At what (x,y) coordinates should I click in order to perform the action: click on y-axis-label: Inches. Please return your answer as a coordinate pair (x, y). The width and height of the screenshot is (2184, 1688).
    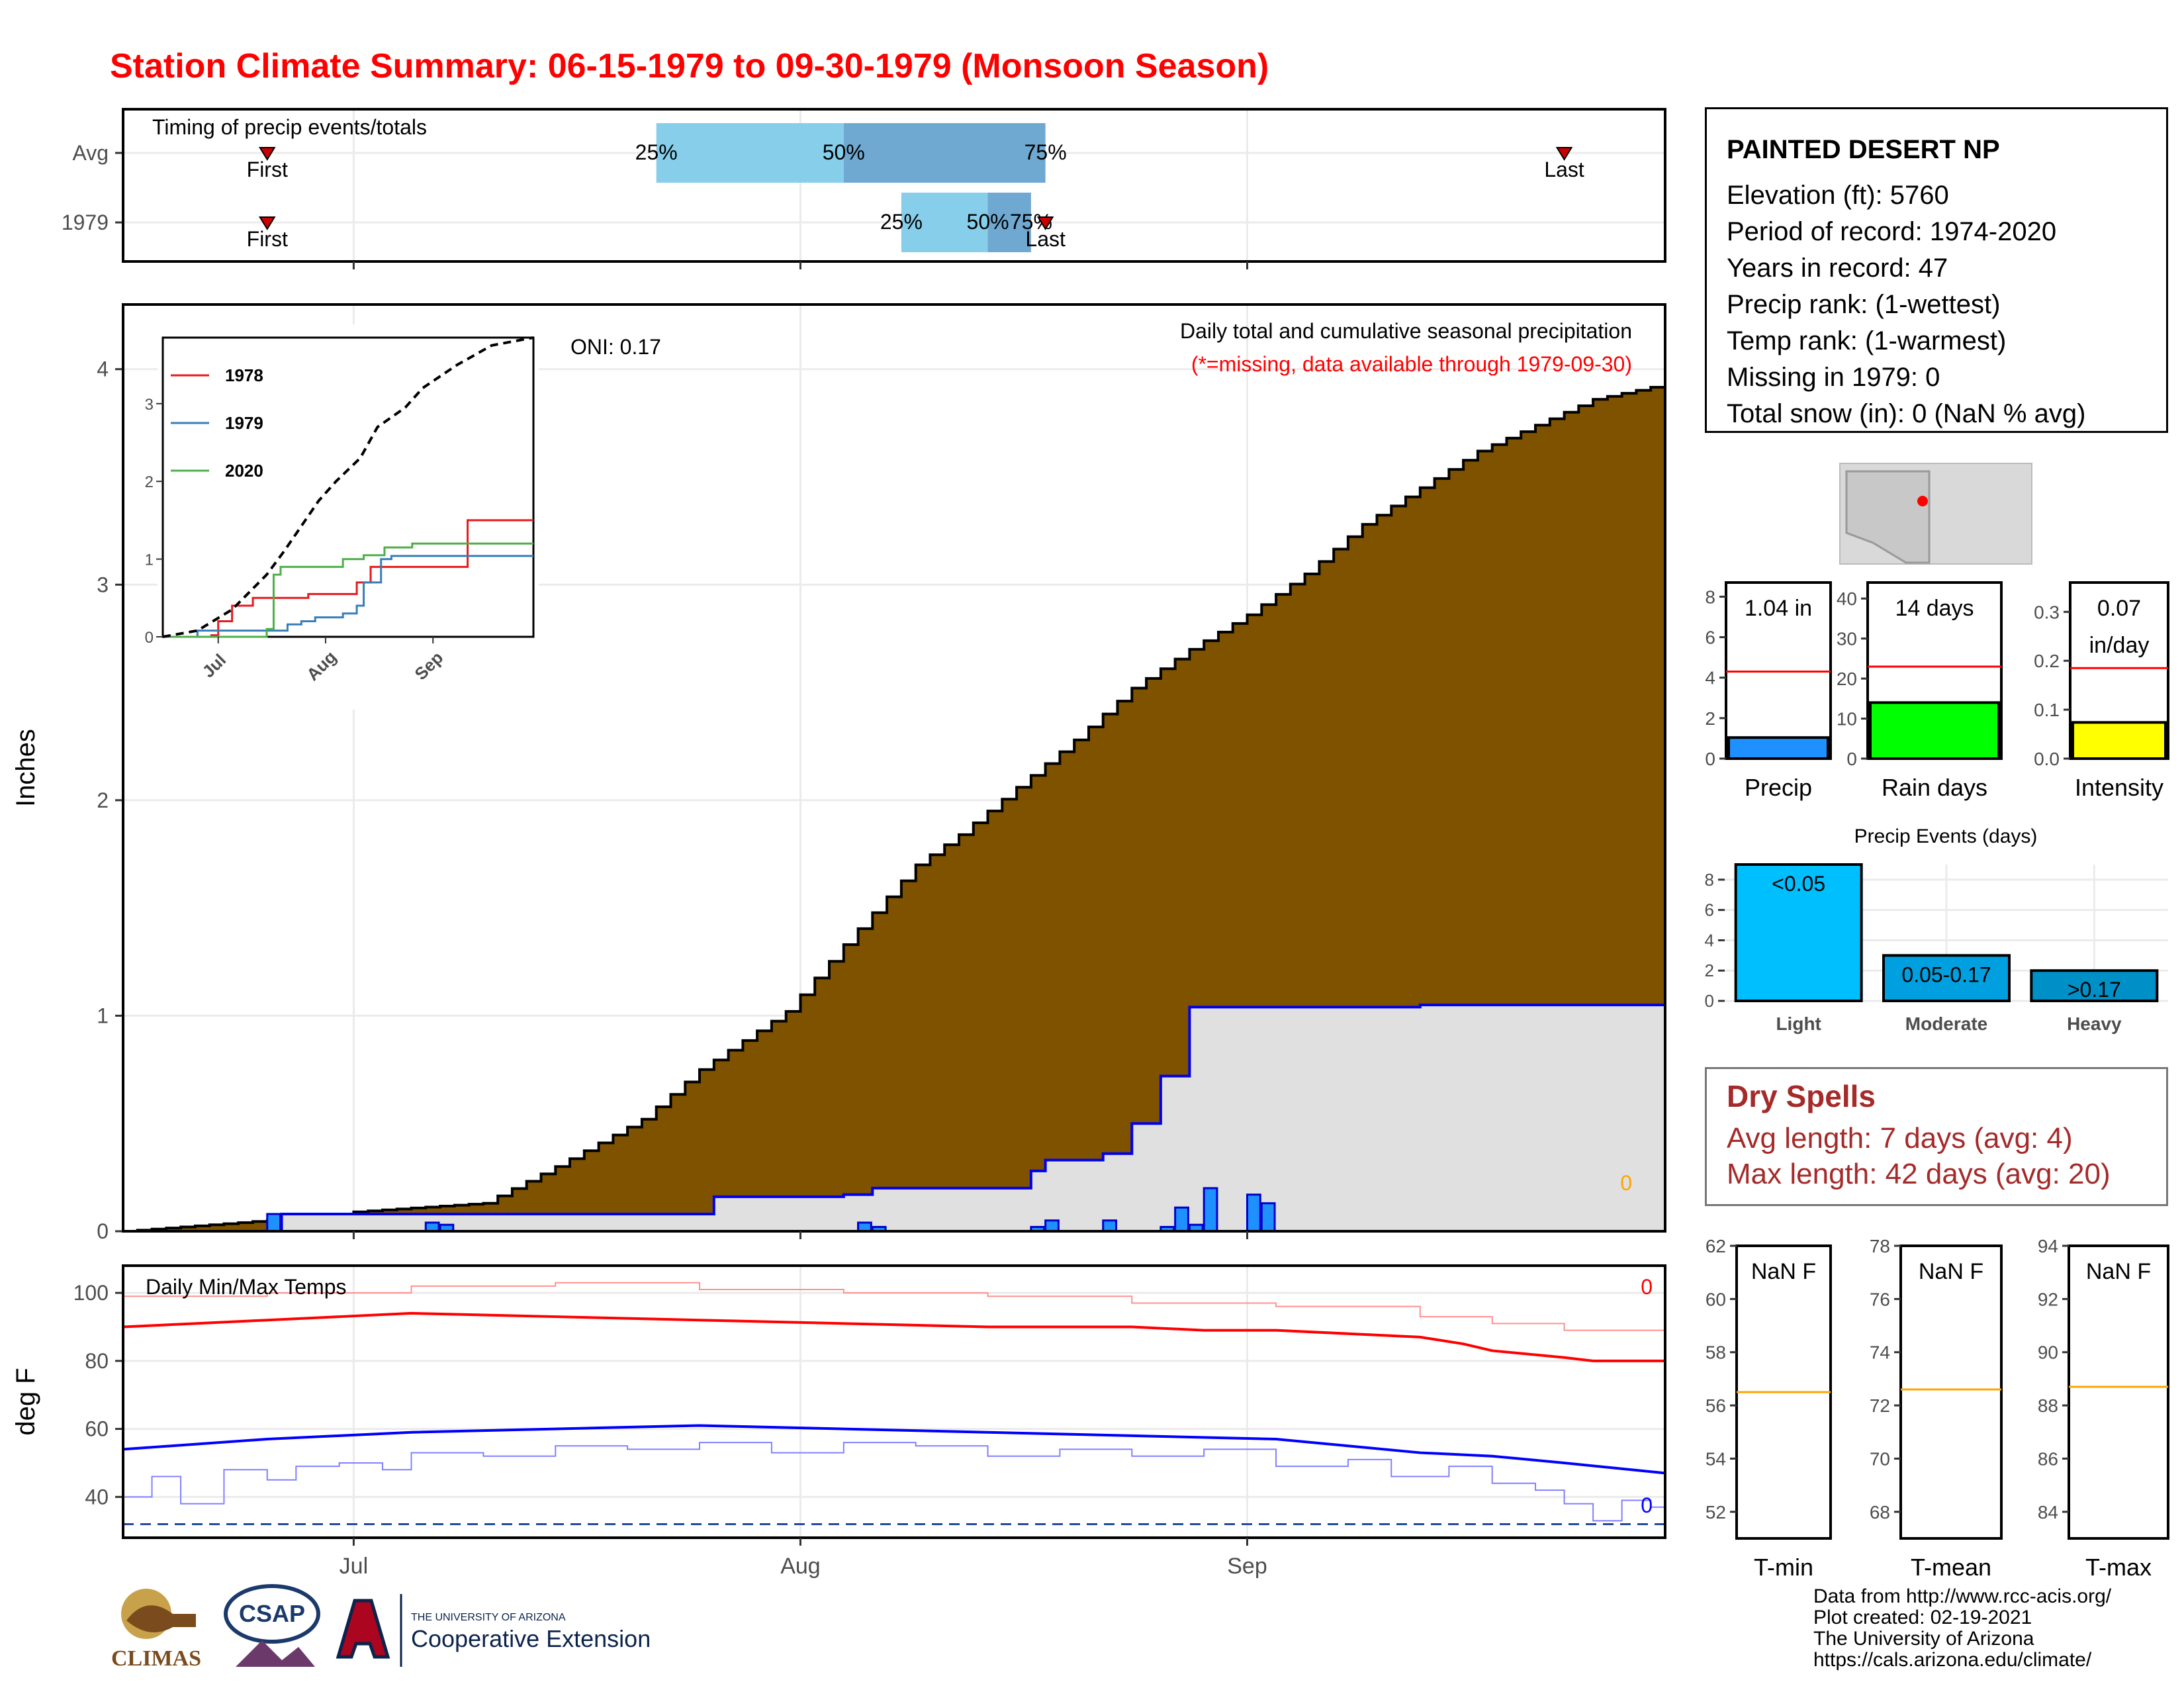
    Looking at the image, I should click on (26, 768).